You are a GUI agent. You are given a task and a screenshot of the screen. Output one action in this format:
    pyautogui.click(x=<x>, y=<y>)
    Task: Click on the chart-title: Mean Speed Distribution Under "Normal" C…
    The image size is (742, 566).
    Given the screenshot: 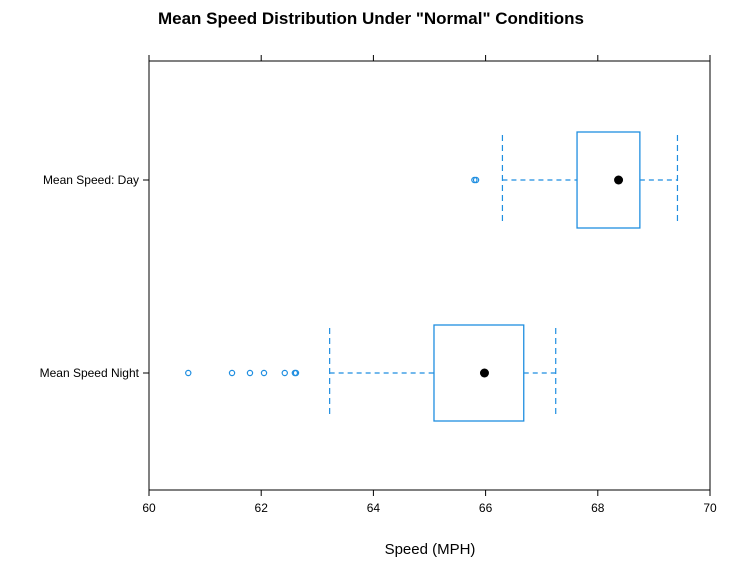 What is the action you would take?
    pyautogui.click(x=371, y=18)
    